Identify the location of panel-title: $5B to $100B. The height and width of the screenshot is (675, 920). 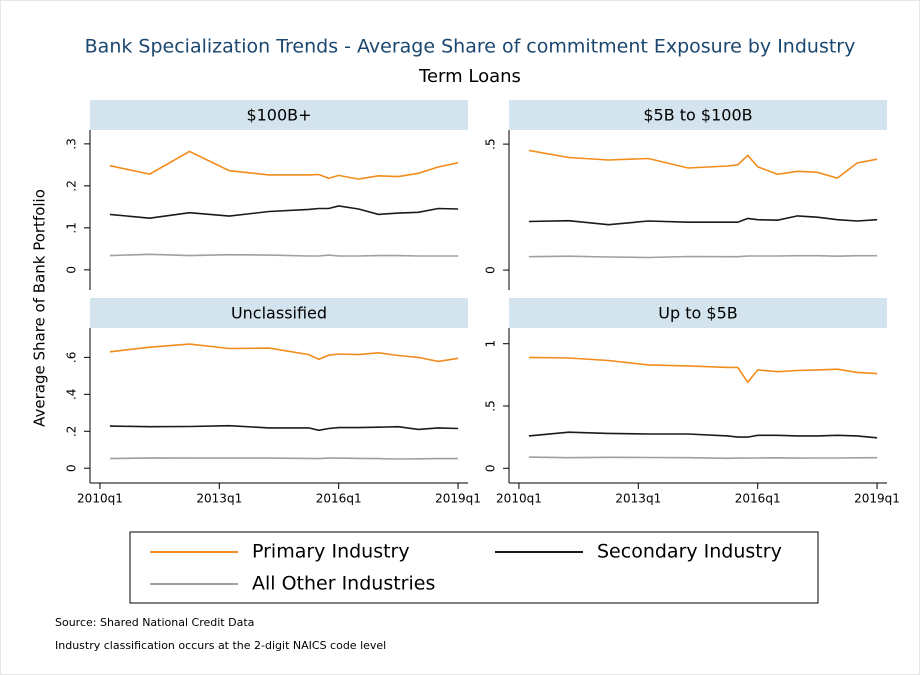
(697, 115).